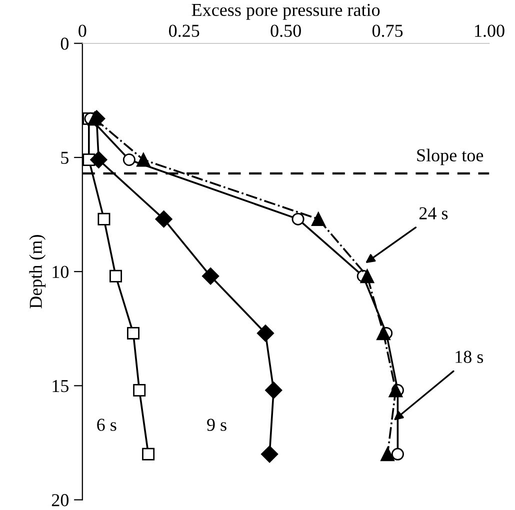 The height and width of the screenshot is (510, 515). I want to click on x-axis-title: Excess pore pressure ratio, so click(286, 12).